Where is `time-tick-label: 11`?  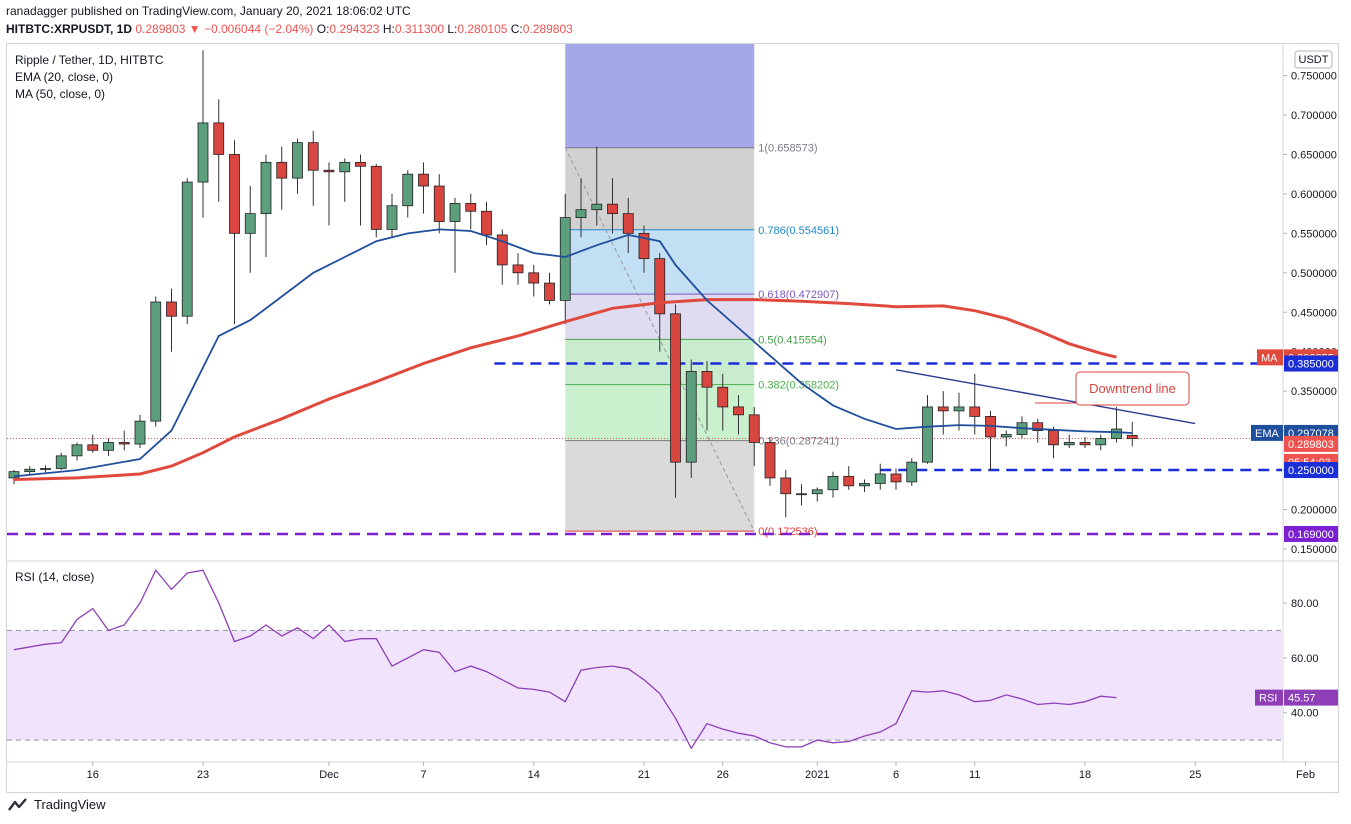
time-tick-label: 11 is located at coordinates (974, 775).